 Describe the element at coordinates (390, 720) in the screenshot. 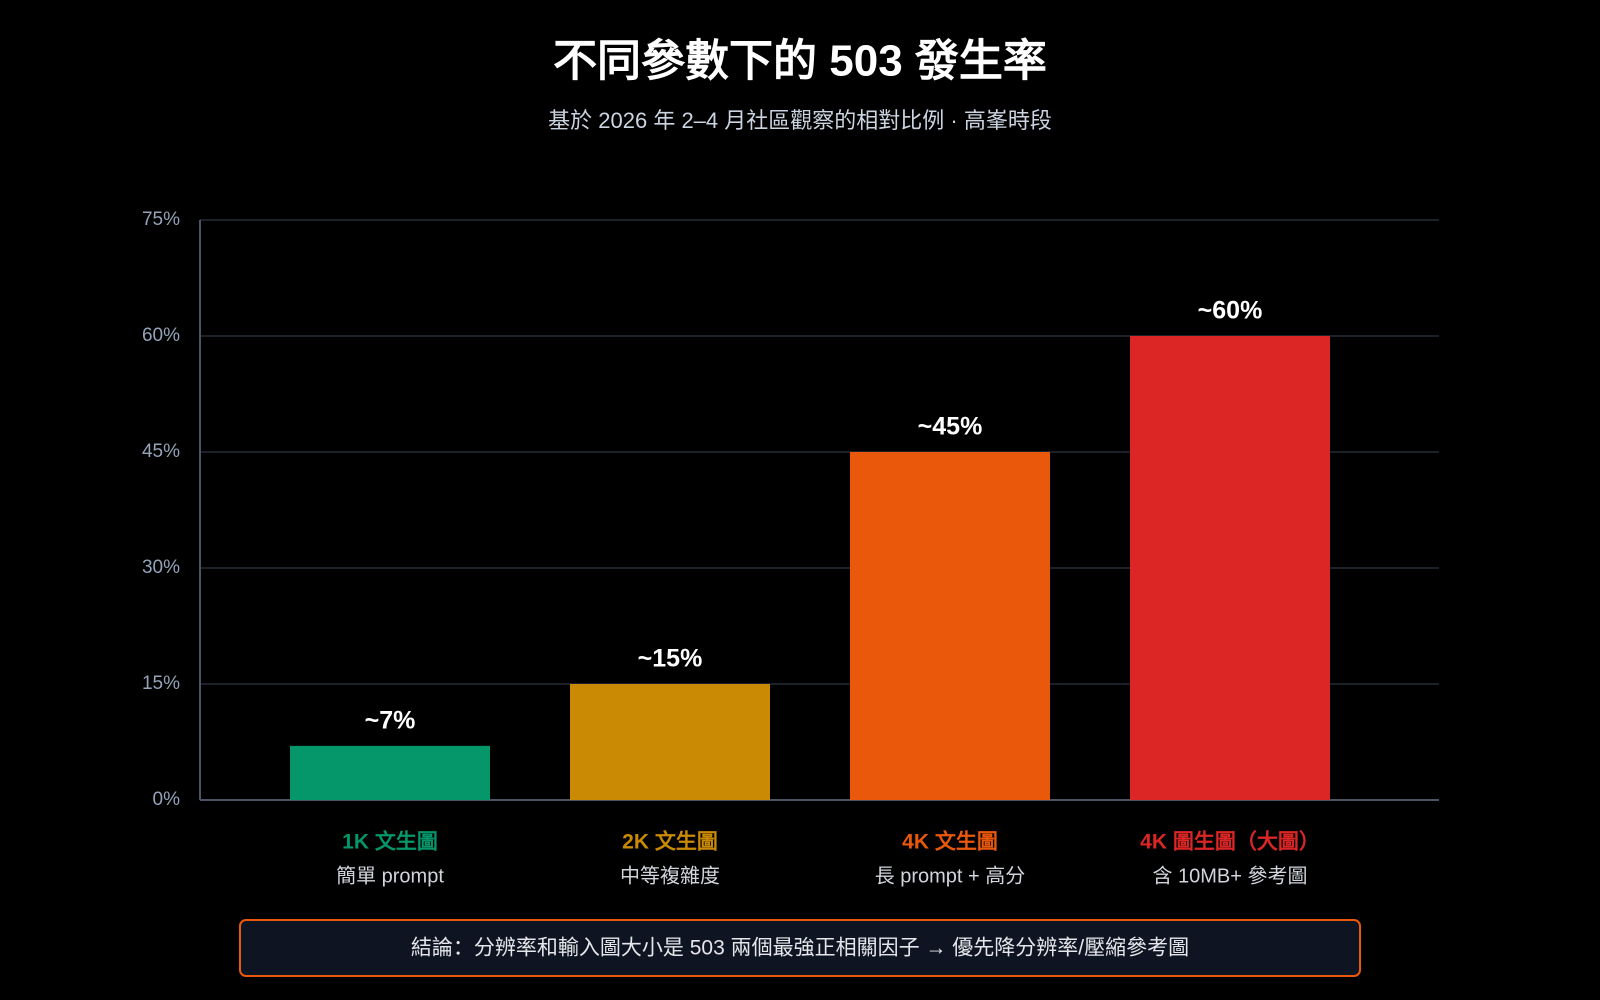

I see `value-label: ~7%` at that location.